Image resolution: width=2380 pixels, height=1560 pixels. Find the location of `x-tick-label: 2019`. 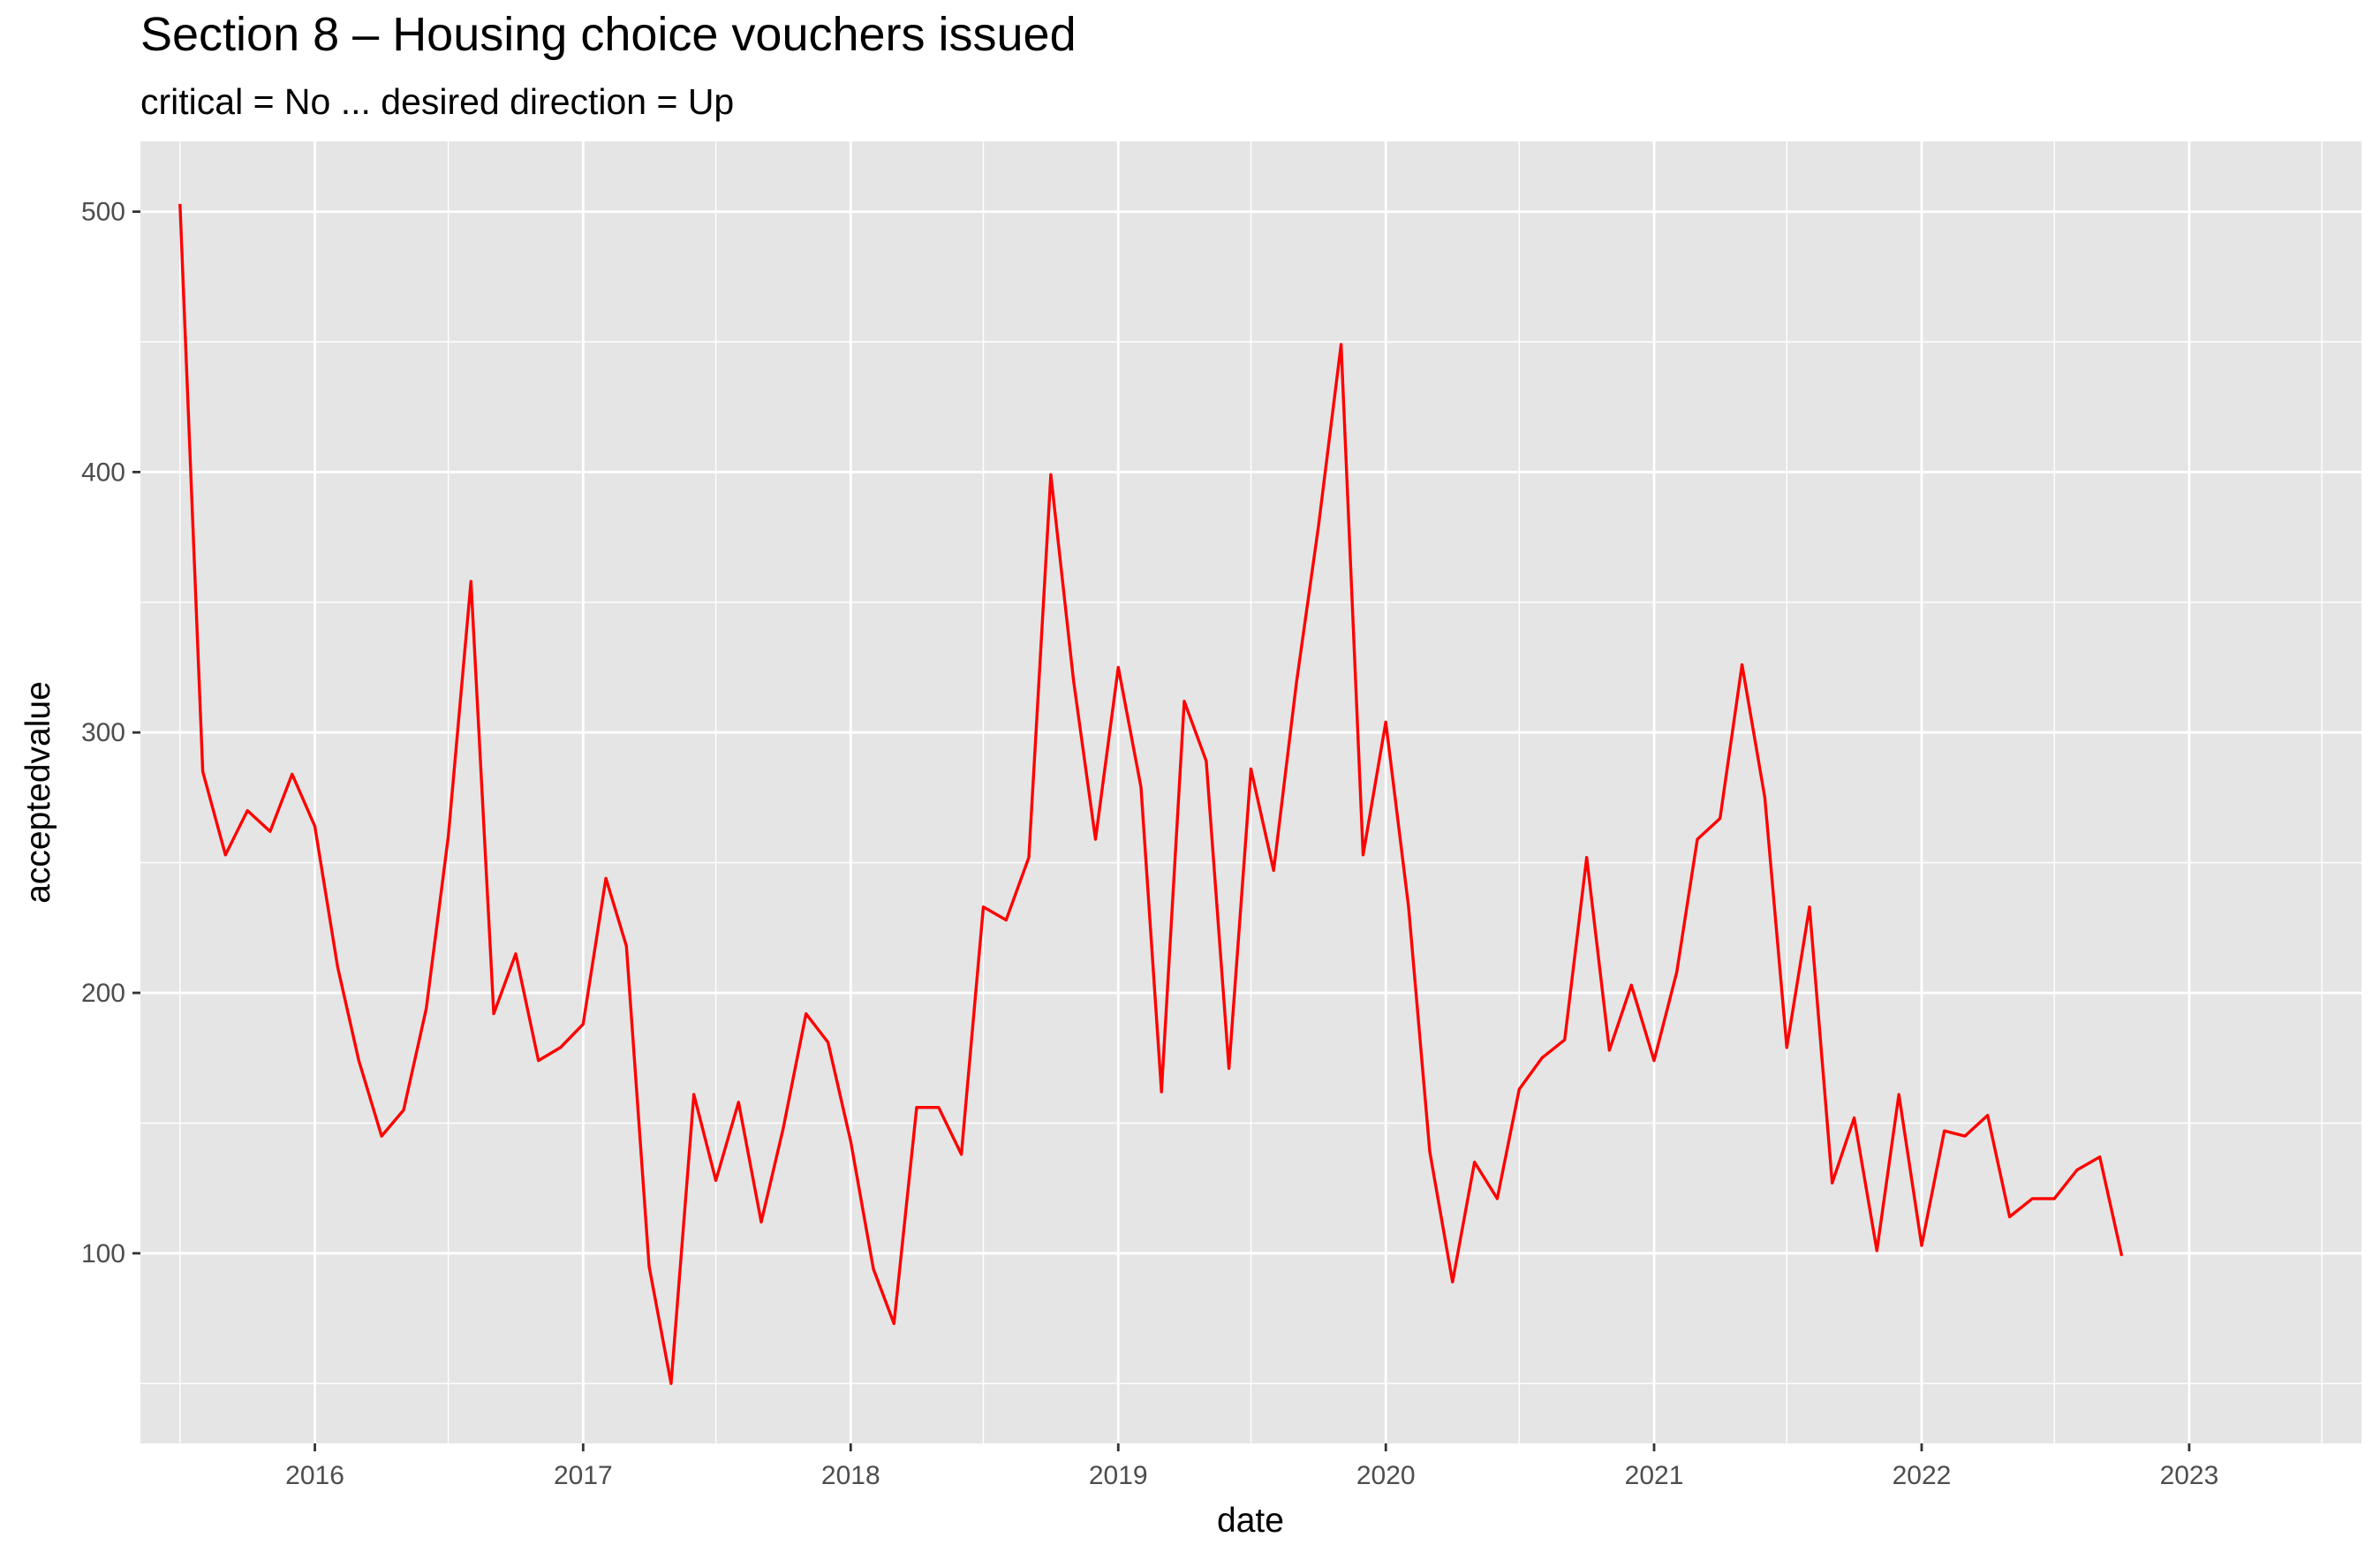

x-tick-label: 2019 is located at coordinates (1118, 1475).